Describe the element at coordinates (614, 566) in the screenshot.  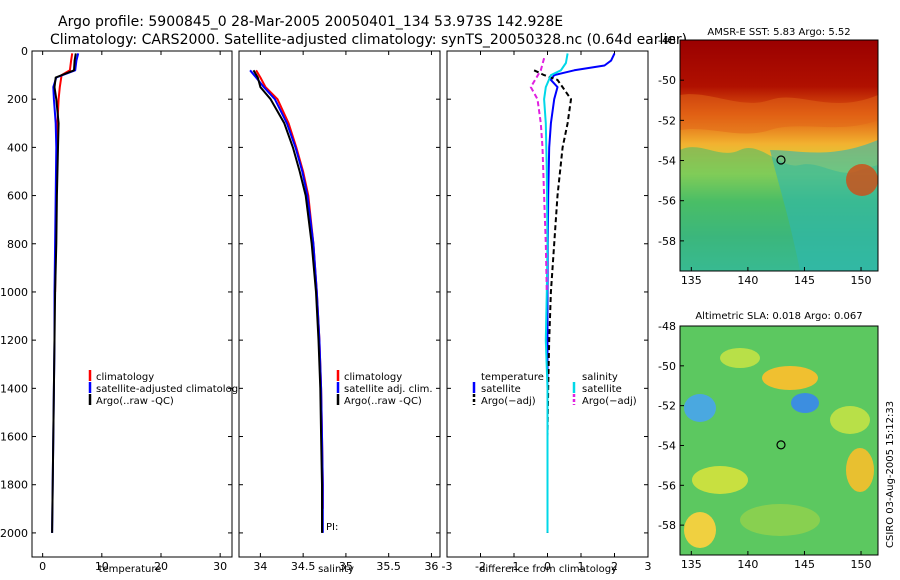
I see `x-tick-label: 2` at that location.